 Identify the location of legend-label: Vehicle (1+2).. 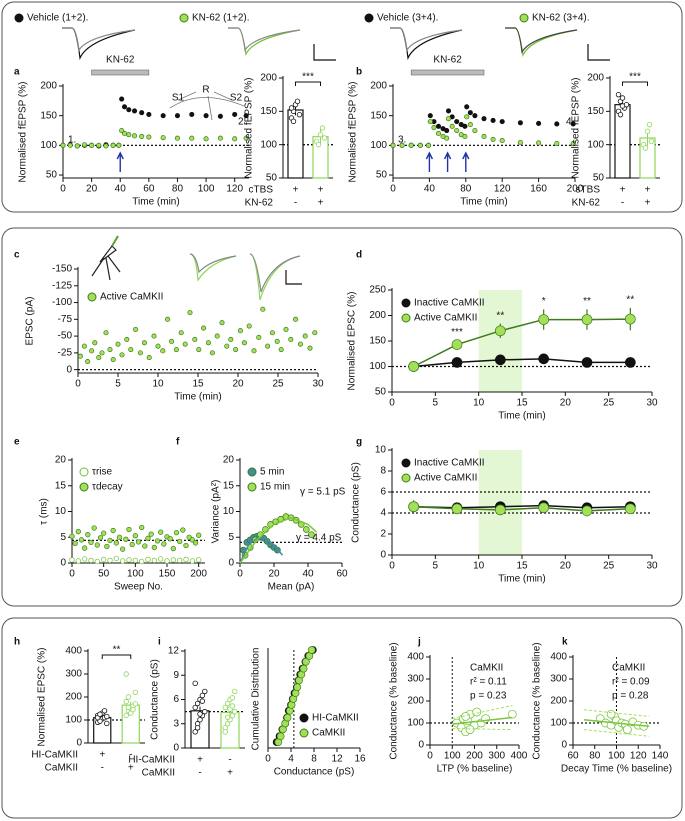
(57, 18).